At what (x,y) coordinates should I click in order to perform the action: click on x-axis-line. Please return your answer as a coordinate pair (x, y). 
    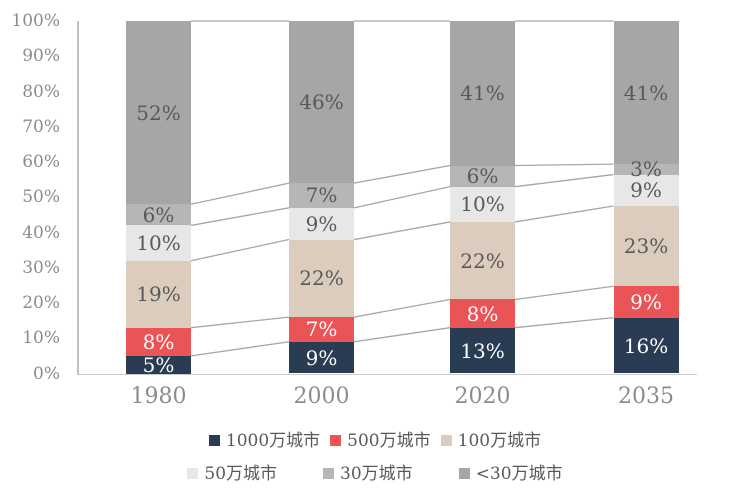
    Looking at the image, I should click on (387, 374).